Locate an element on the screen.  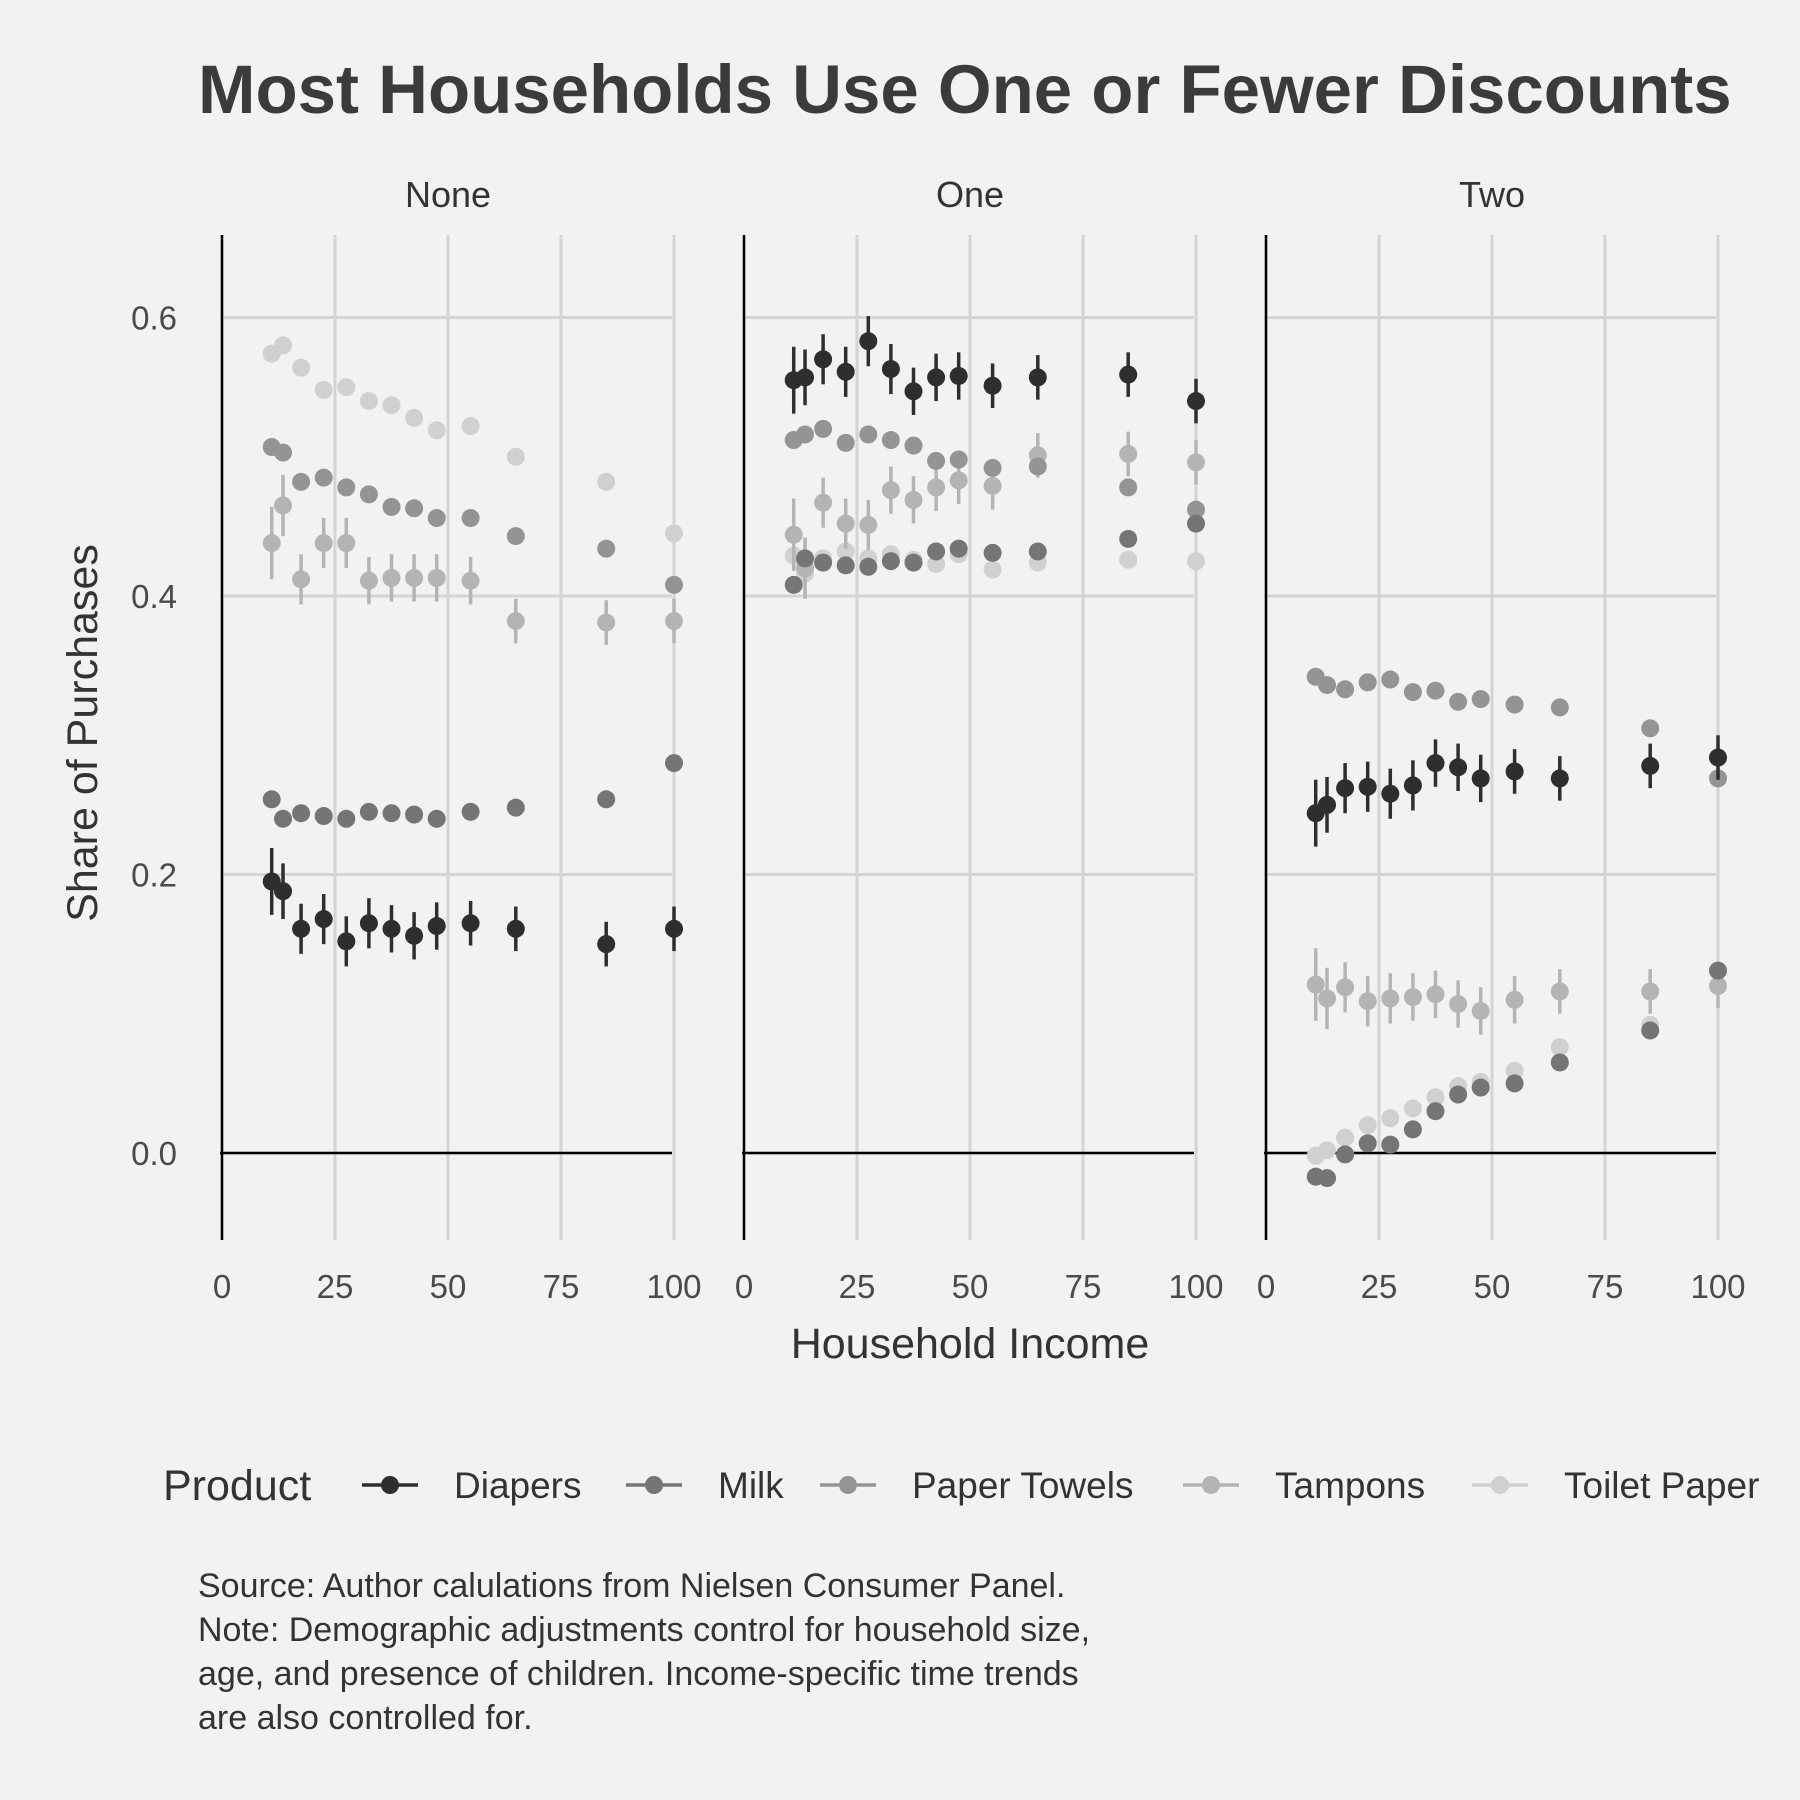
legend-label: Milk is located at coordinates (751, 1485).